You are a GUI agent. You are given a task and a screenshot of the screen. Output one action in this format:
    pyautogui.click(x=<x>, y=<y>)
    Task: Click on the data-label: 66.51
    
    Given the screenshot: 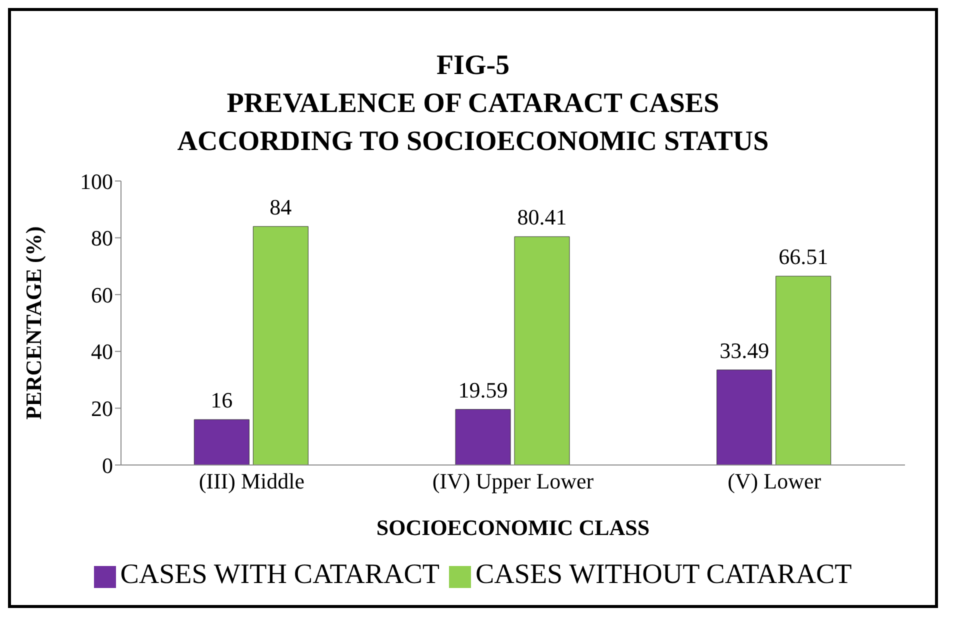 What is the action you would take?
    pyautogui.click(x=803, y=257)
    